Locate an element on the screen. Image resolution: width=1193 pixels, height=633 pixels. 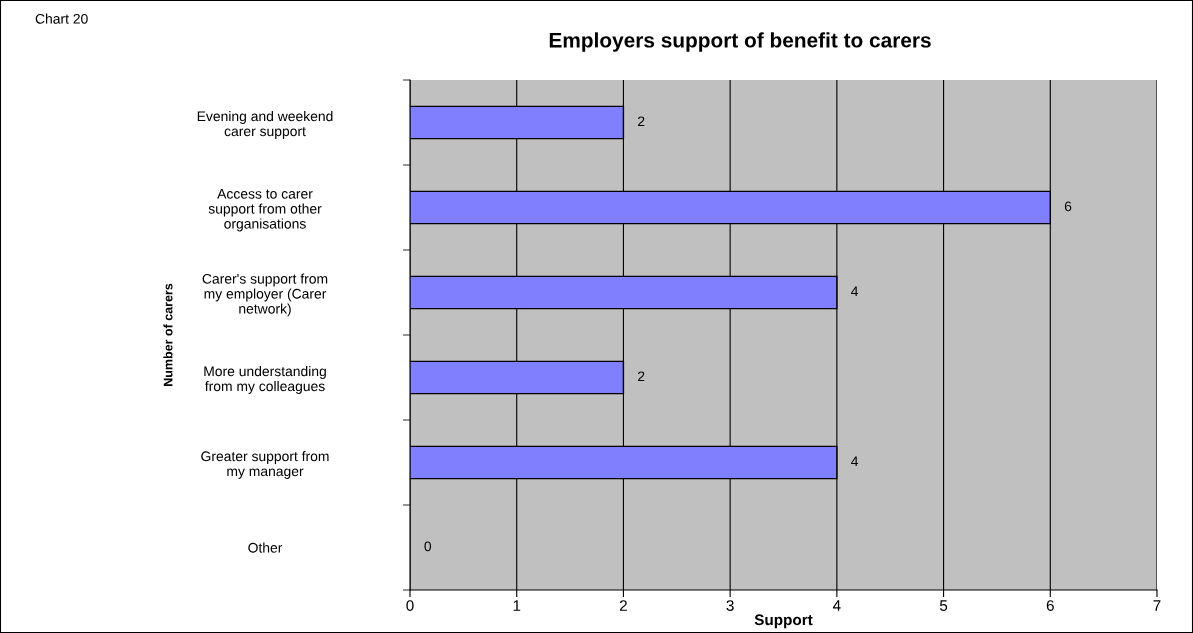
x-tick-label: 4 is located at coordinates (836, 605).